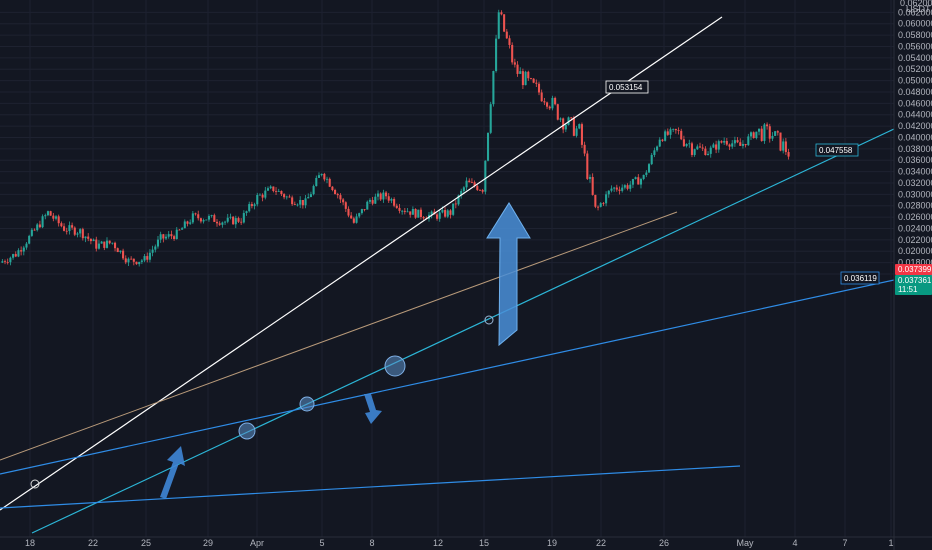 Image resolution: width=932 pixels, height=550 pixels. What do you see at coordinates (915, 126) in the screenshot?
I see `y-tick-label: 0.042000` at bounding box center [915, 126].